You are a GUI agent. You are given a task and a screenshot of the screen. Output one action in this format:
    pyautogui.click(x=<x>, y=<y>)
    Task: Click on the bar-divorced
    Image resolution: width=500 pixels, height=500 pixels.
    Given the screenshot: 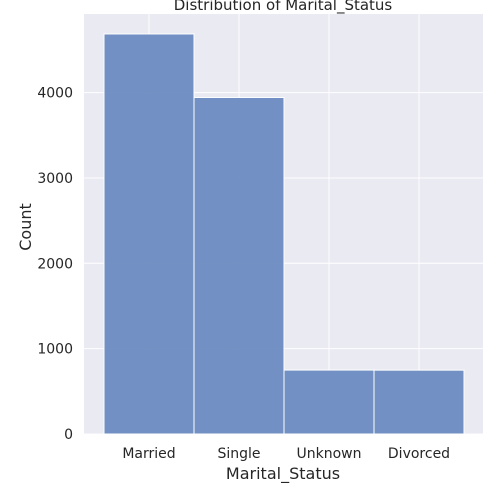 What is the action you would take?
    pyautogui.click(x=419, y=402)
    